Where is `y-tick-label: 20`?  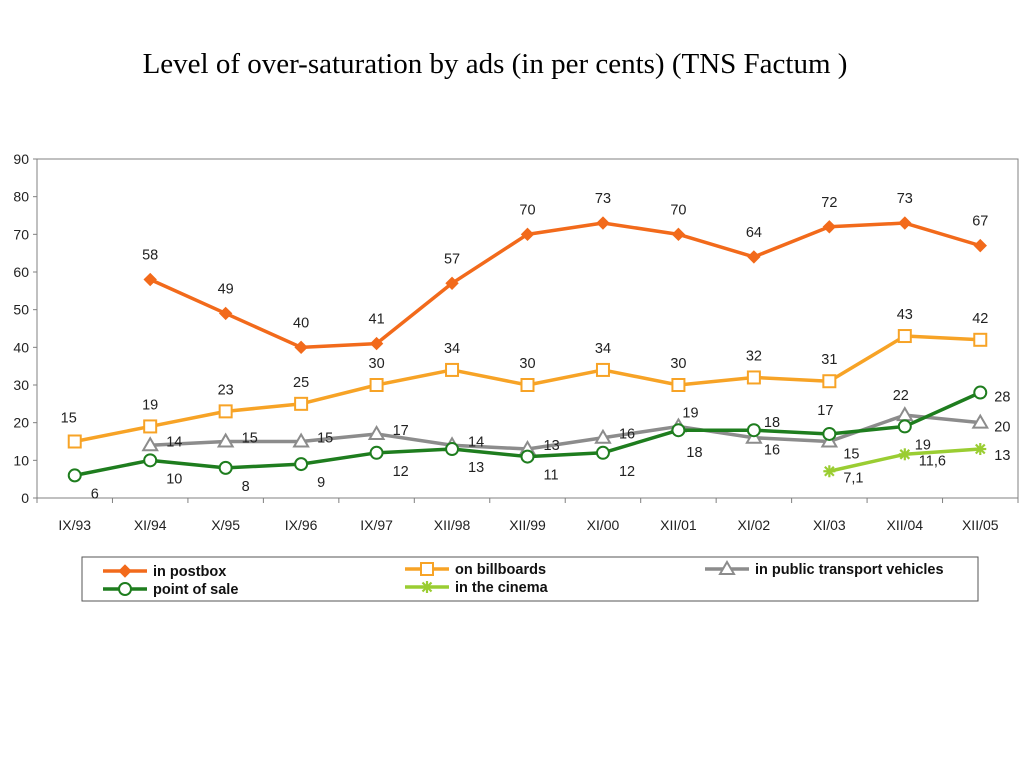 y-tick-label: 20 is located at coordinates (21, 423).